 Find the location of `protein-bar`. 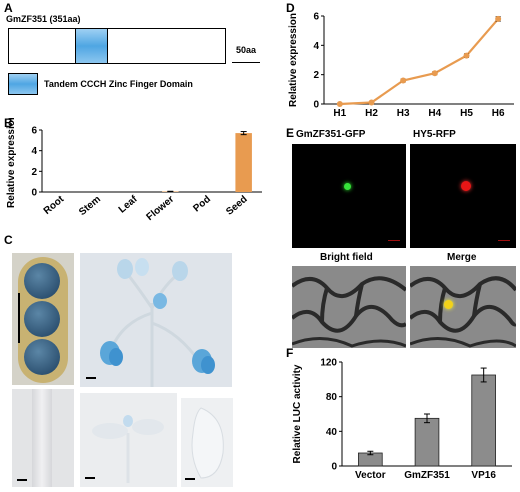

protein-bar is located at coordinates (117, 46).